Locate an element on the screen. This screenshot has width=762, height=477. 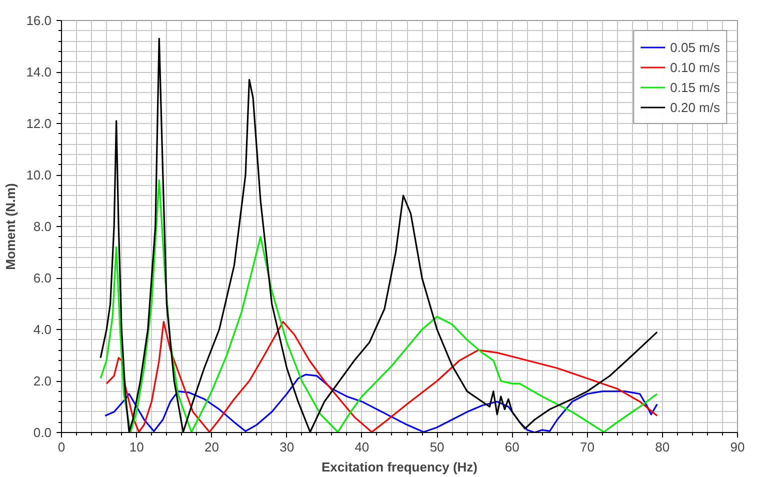
legend-label: 0.10 m/s is located at coordinates (695, 67).